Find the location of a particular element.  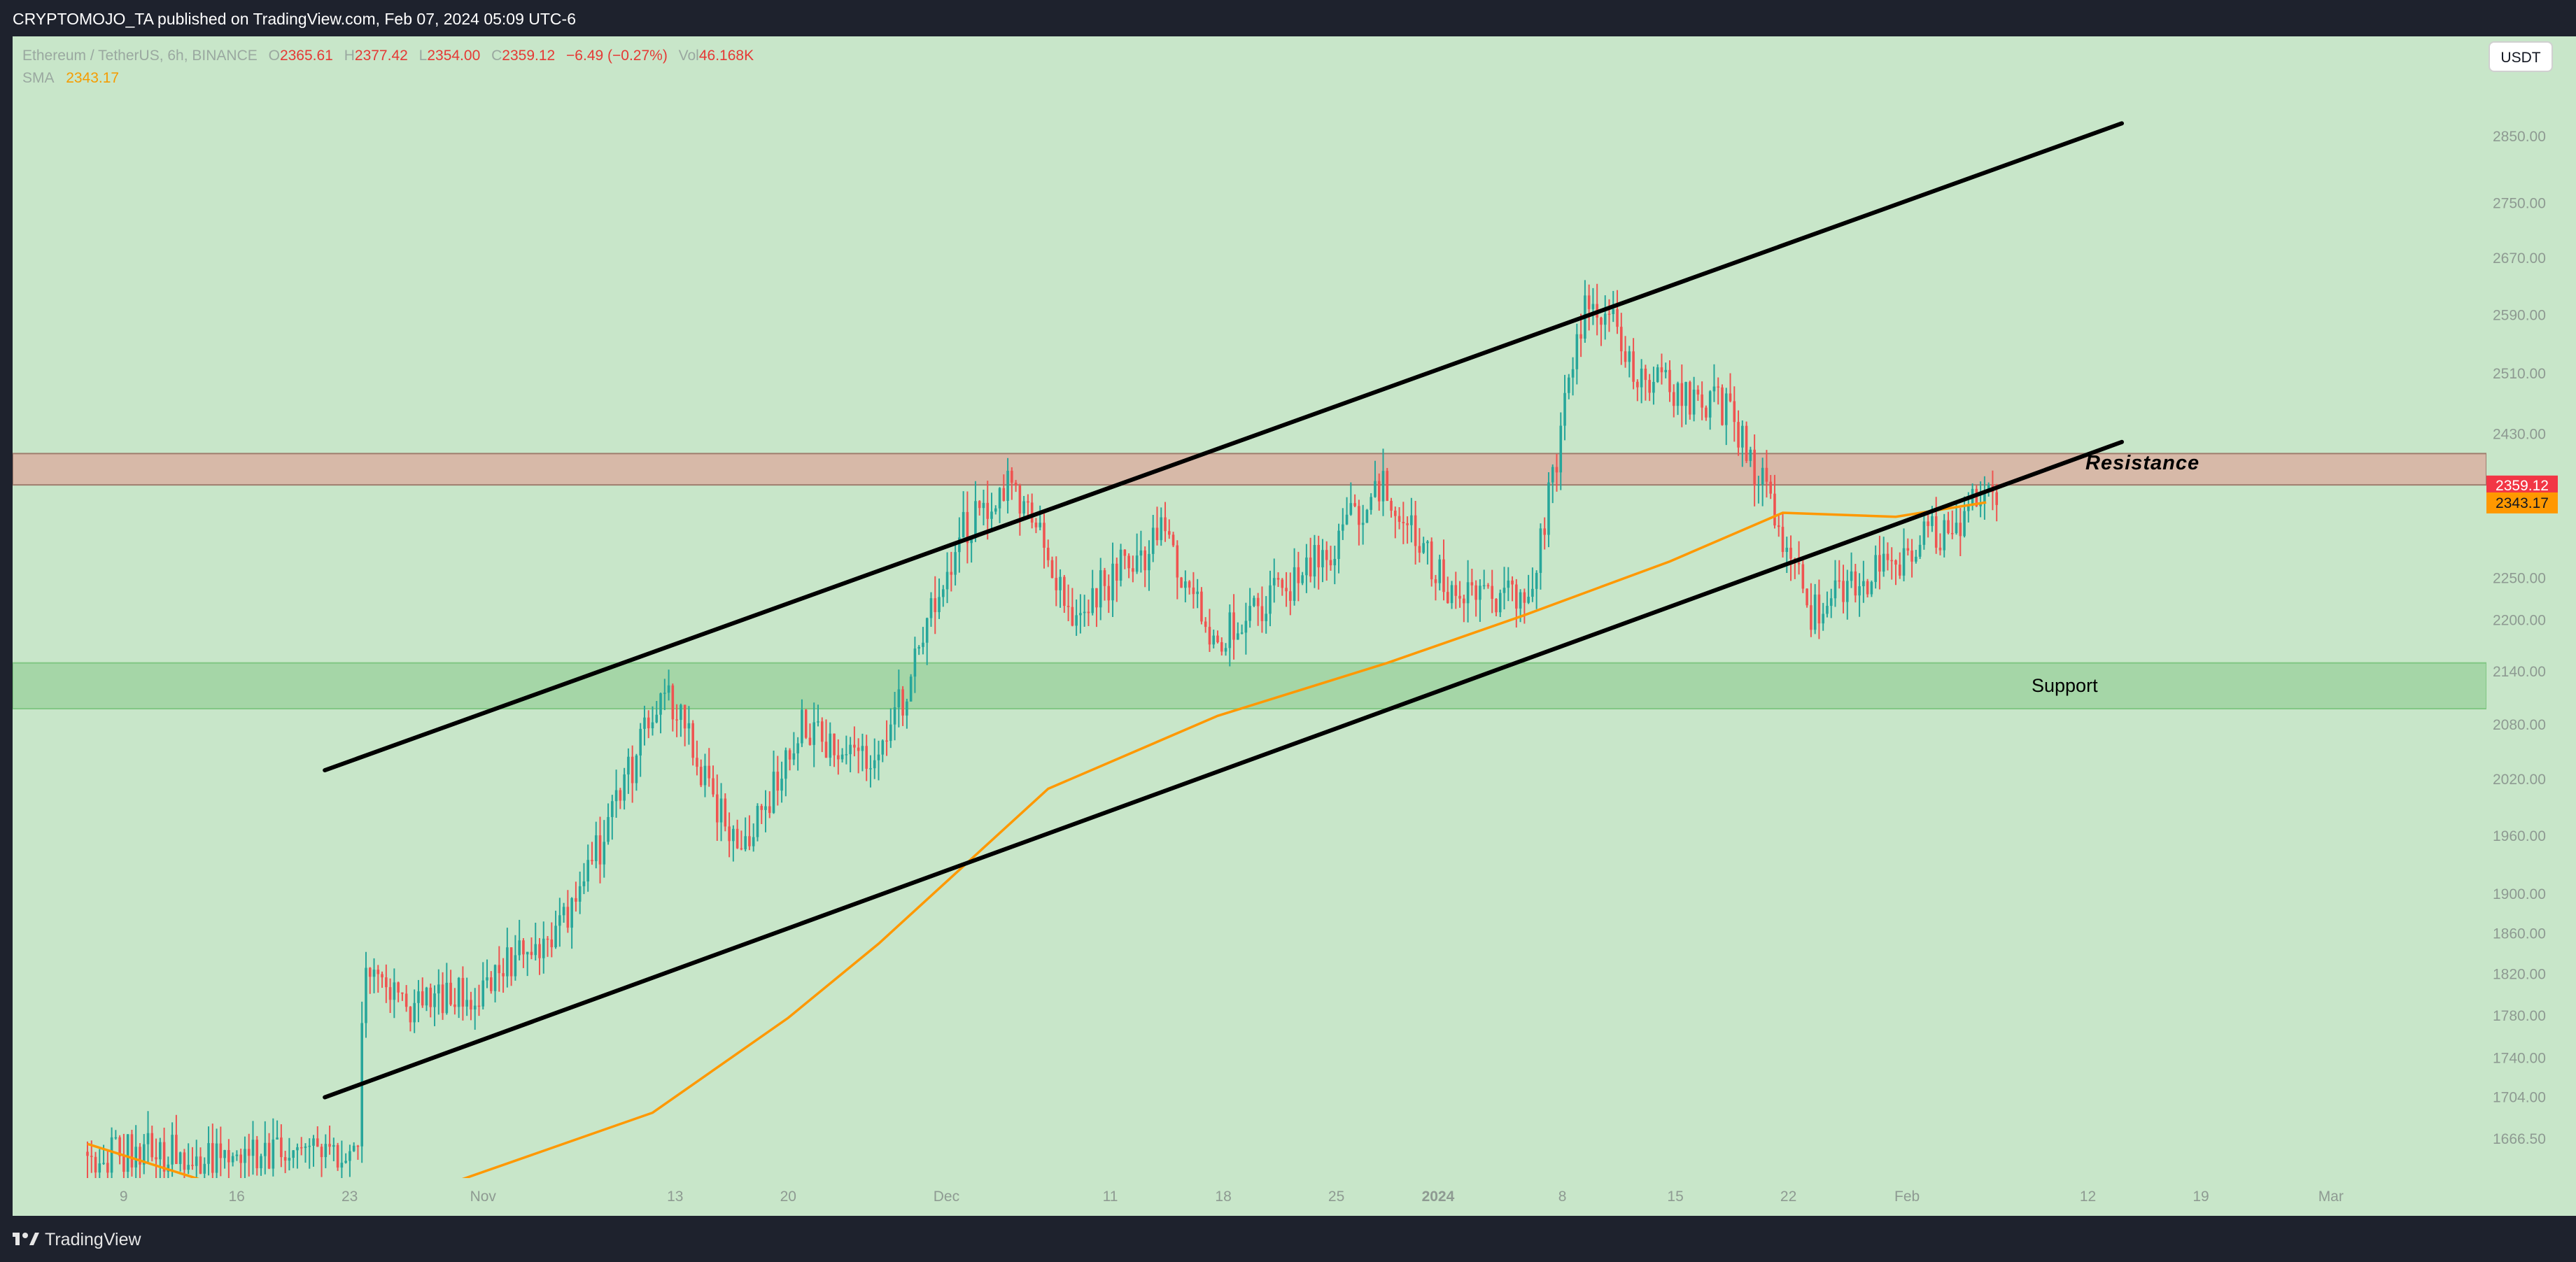

time-scale: 9 16 23 Nov 13 20 Dec 11 18 25 2024 8 15 22 Feb 12 19 Mar is located at coordinates (1232, 1197).